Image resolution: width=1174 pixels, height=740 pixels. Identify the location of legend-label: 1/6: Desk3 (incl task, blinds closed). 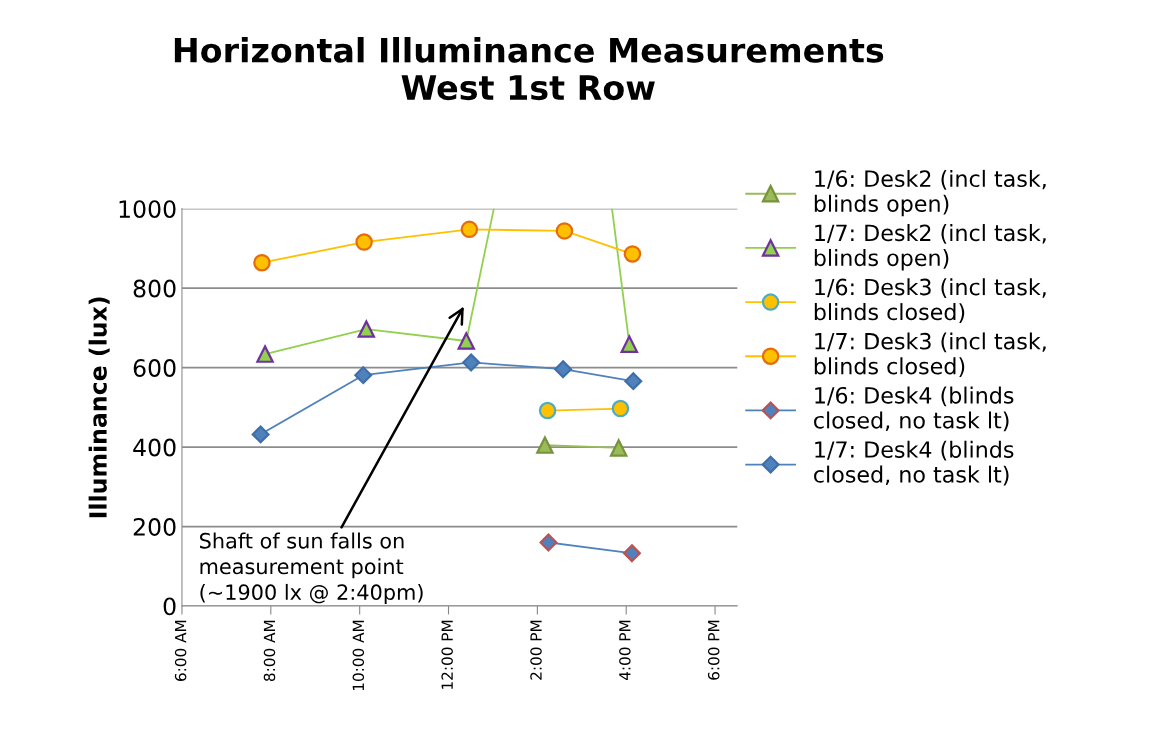
(930, 300).